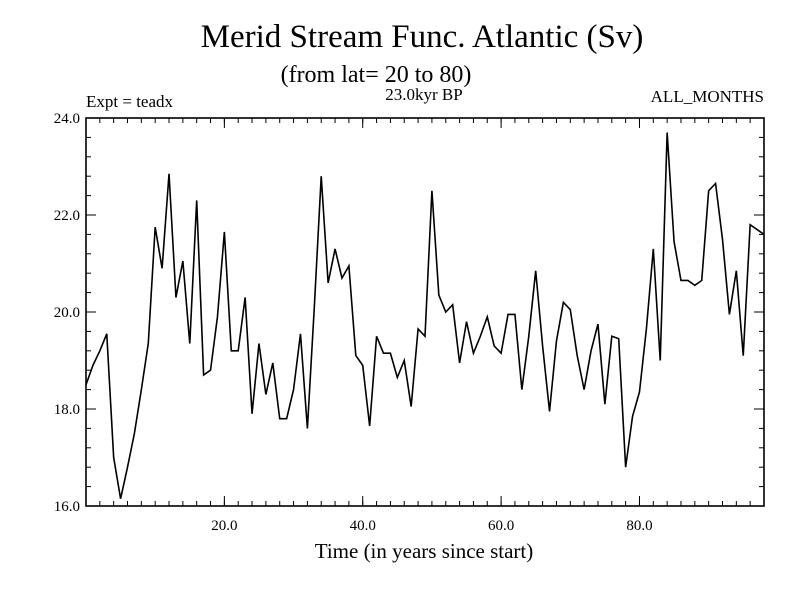 This screenshot has height=600, width=800. Describe the element at coordinates (376, 75) in the screenshot. I see `chart-subtitle: (from lat= 20 to 80)` at that location.